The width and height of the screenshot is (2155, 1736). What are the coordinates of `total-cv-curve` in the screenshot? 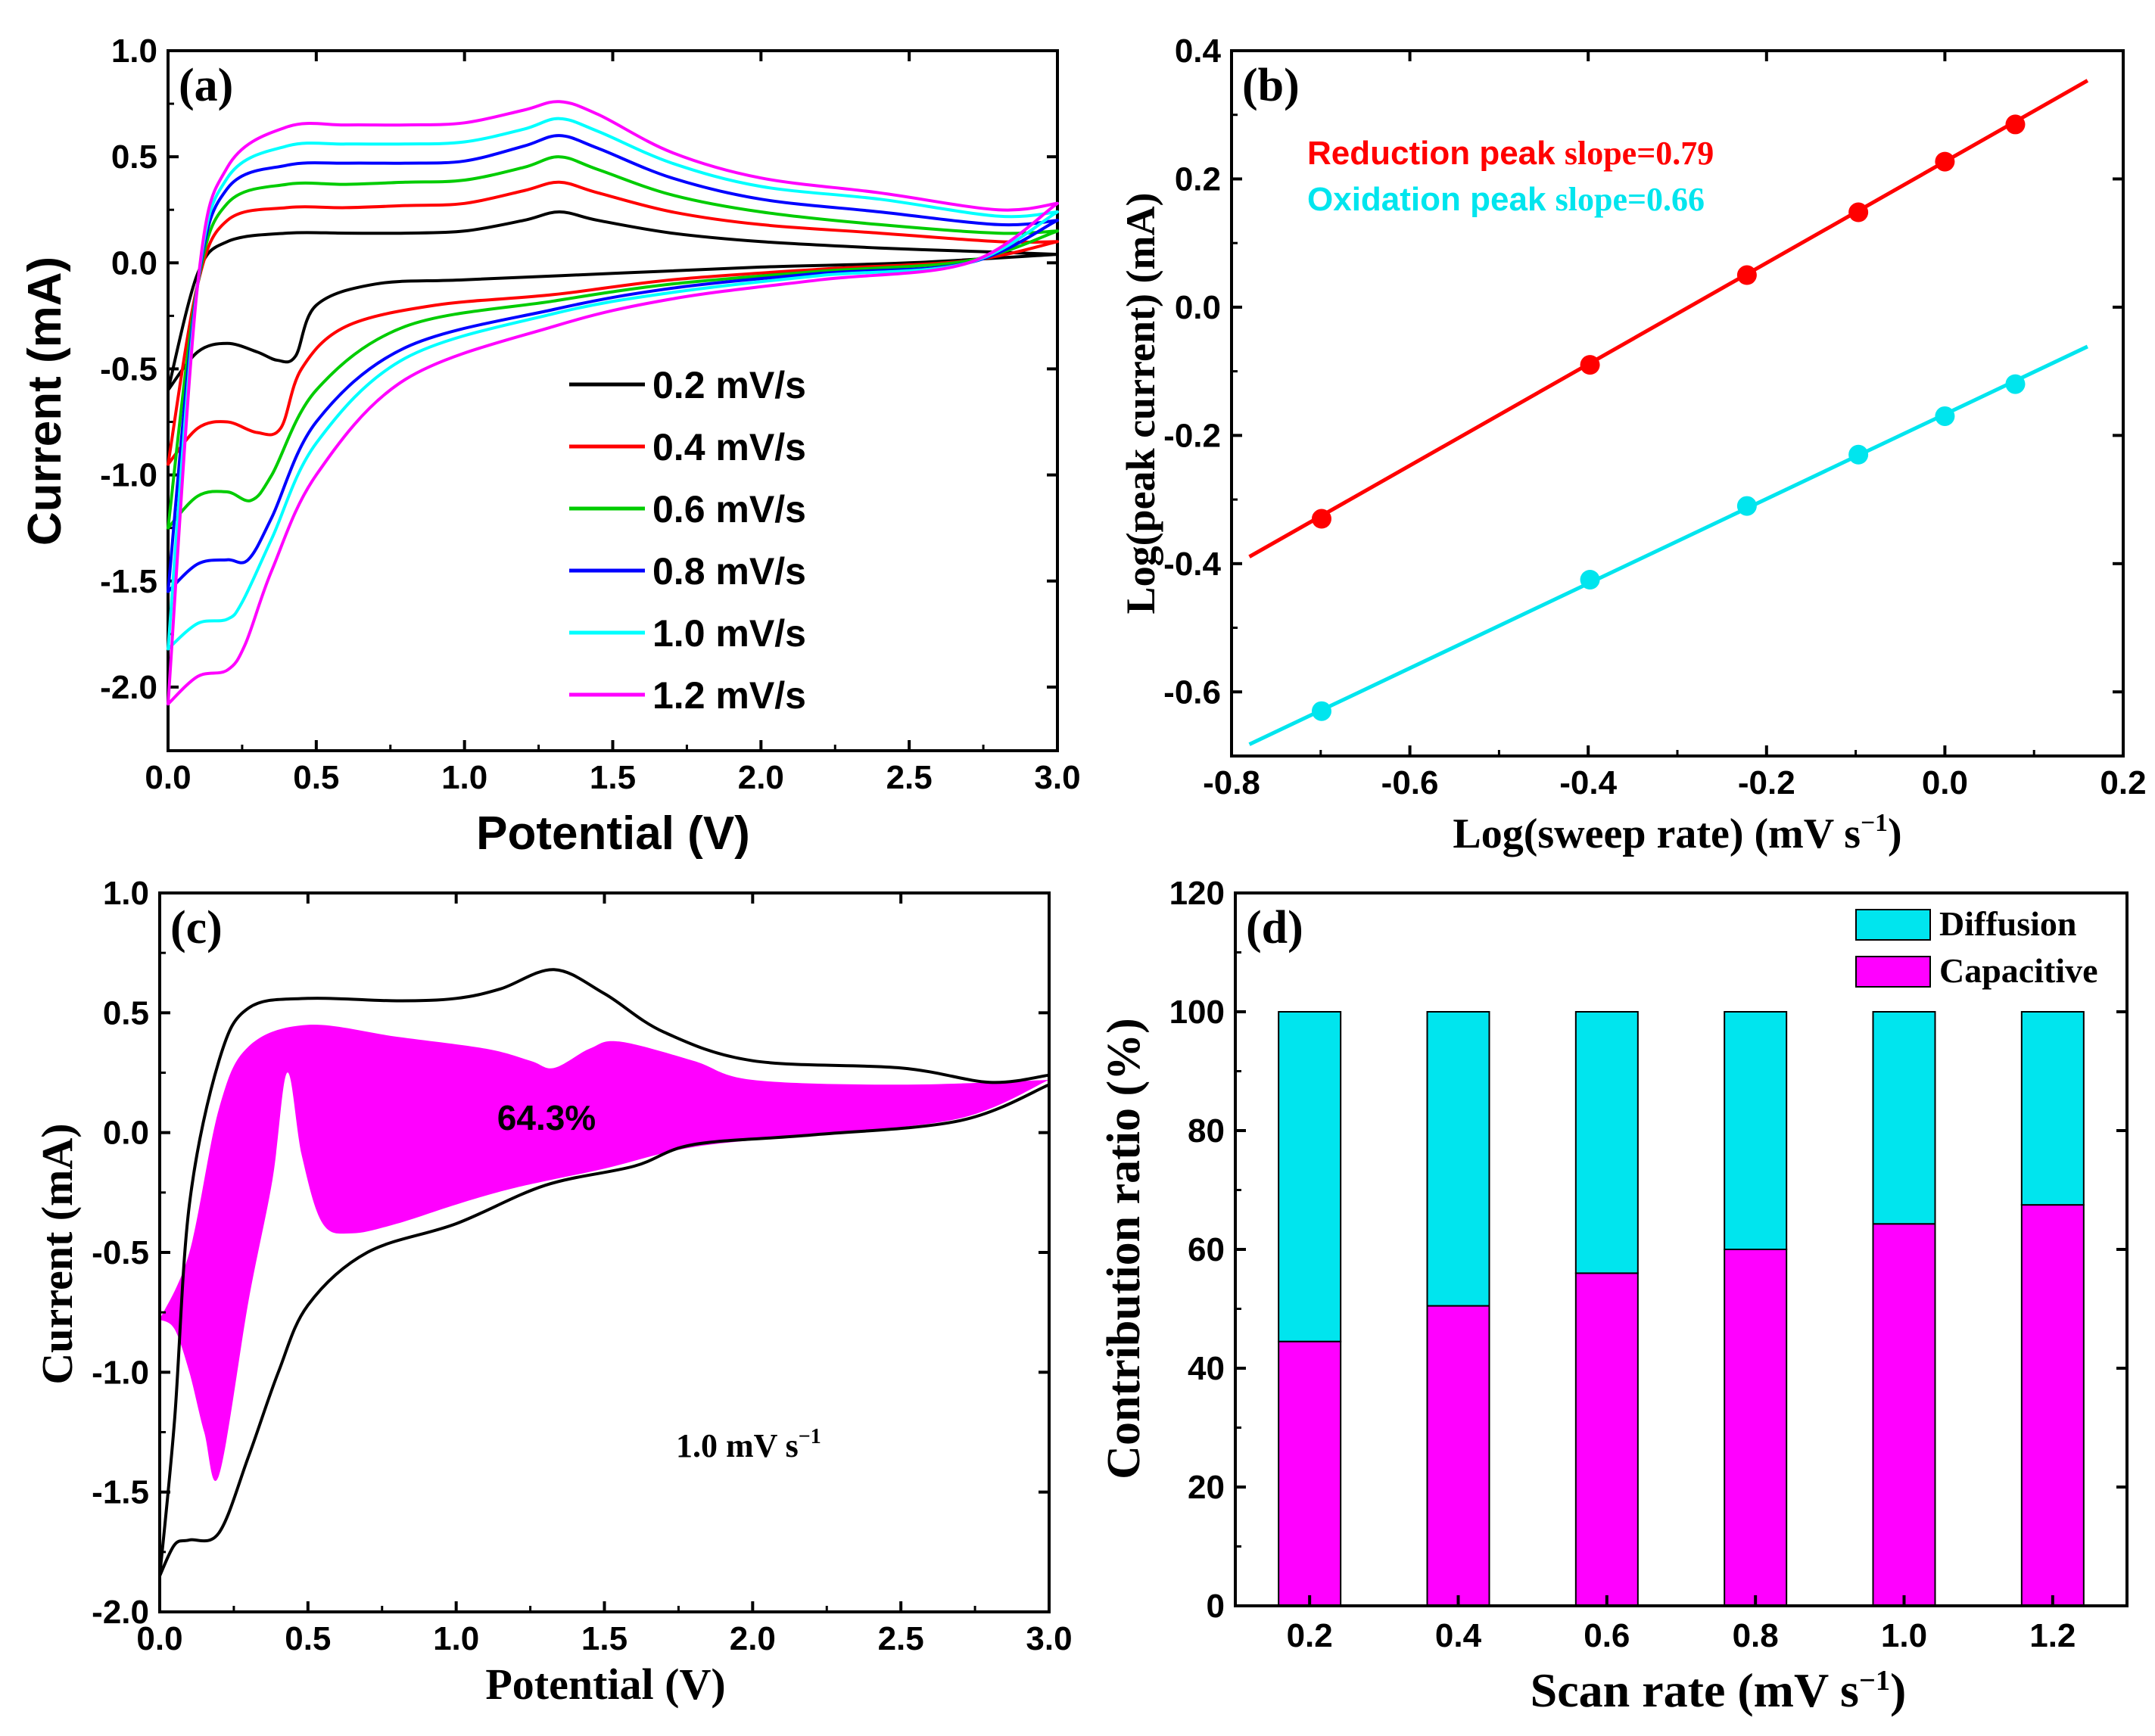 It's located at (604, 1272).